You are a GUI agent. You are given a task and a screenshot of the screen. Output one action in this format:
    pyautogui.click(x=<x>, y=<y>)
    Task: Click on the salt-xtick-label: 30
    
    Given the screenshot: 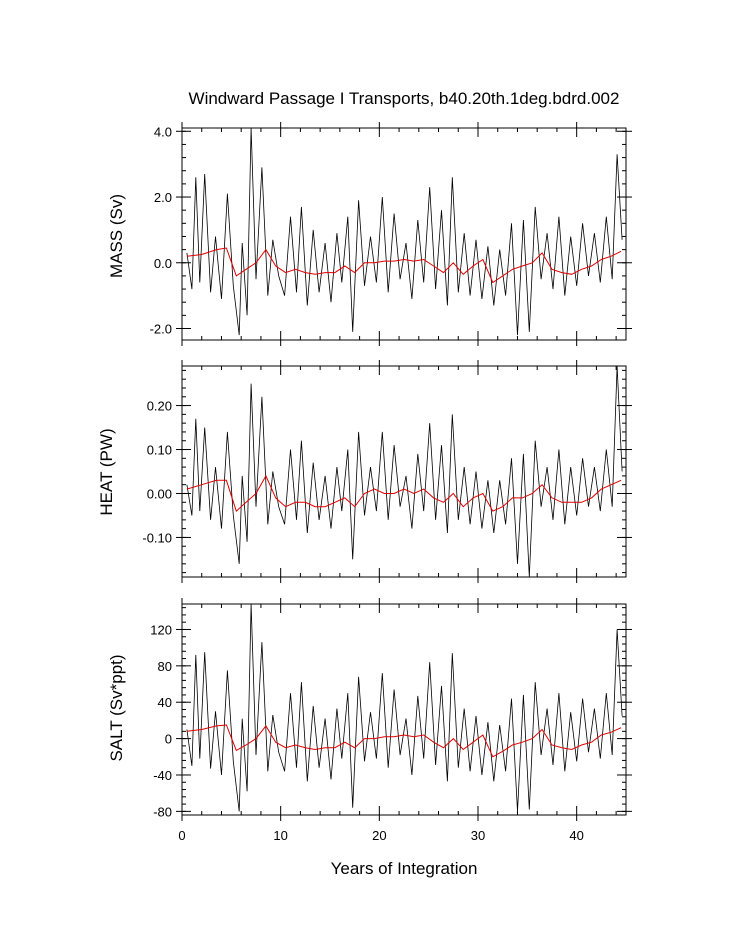 What is the action you would take?
    pyautogui.click(x=478, y=835)
    